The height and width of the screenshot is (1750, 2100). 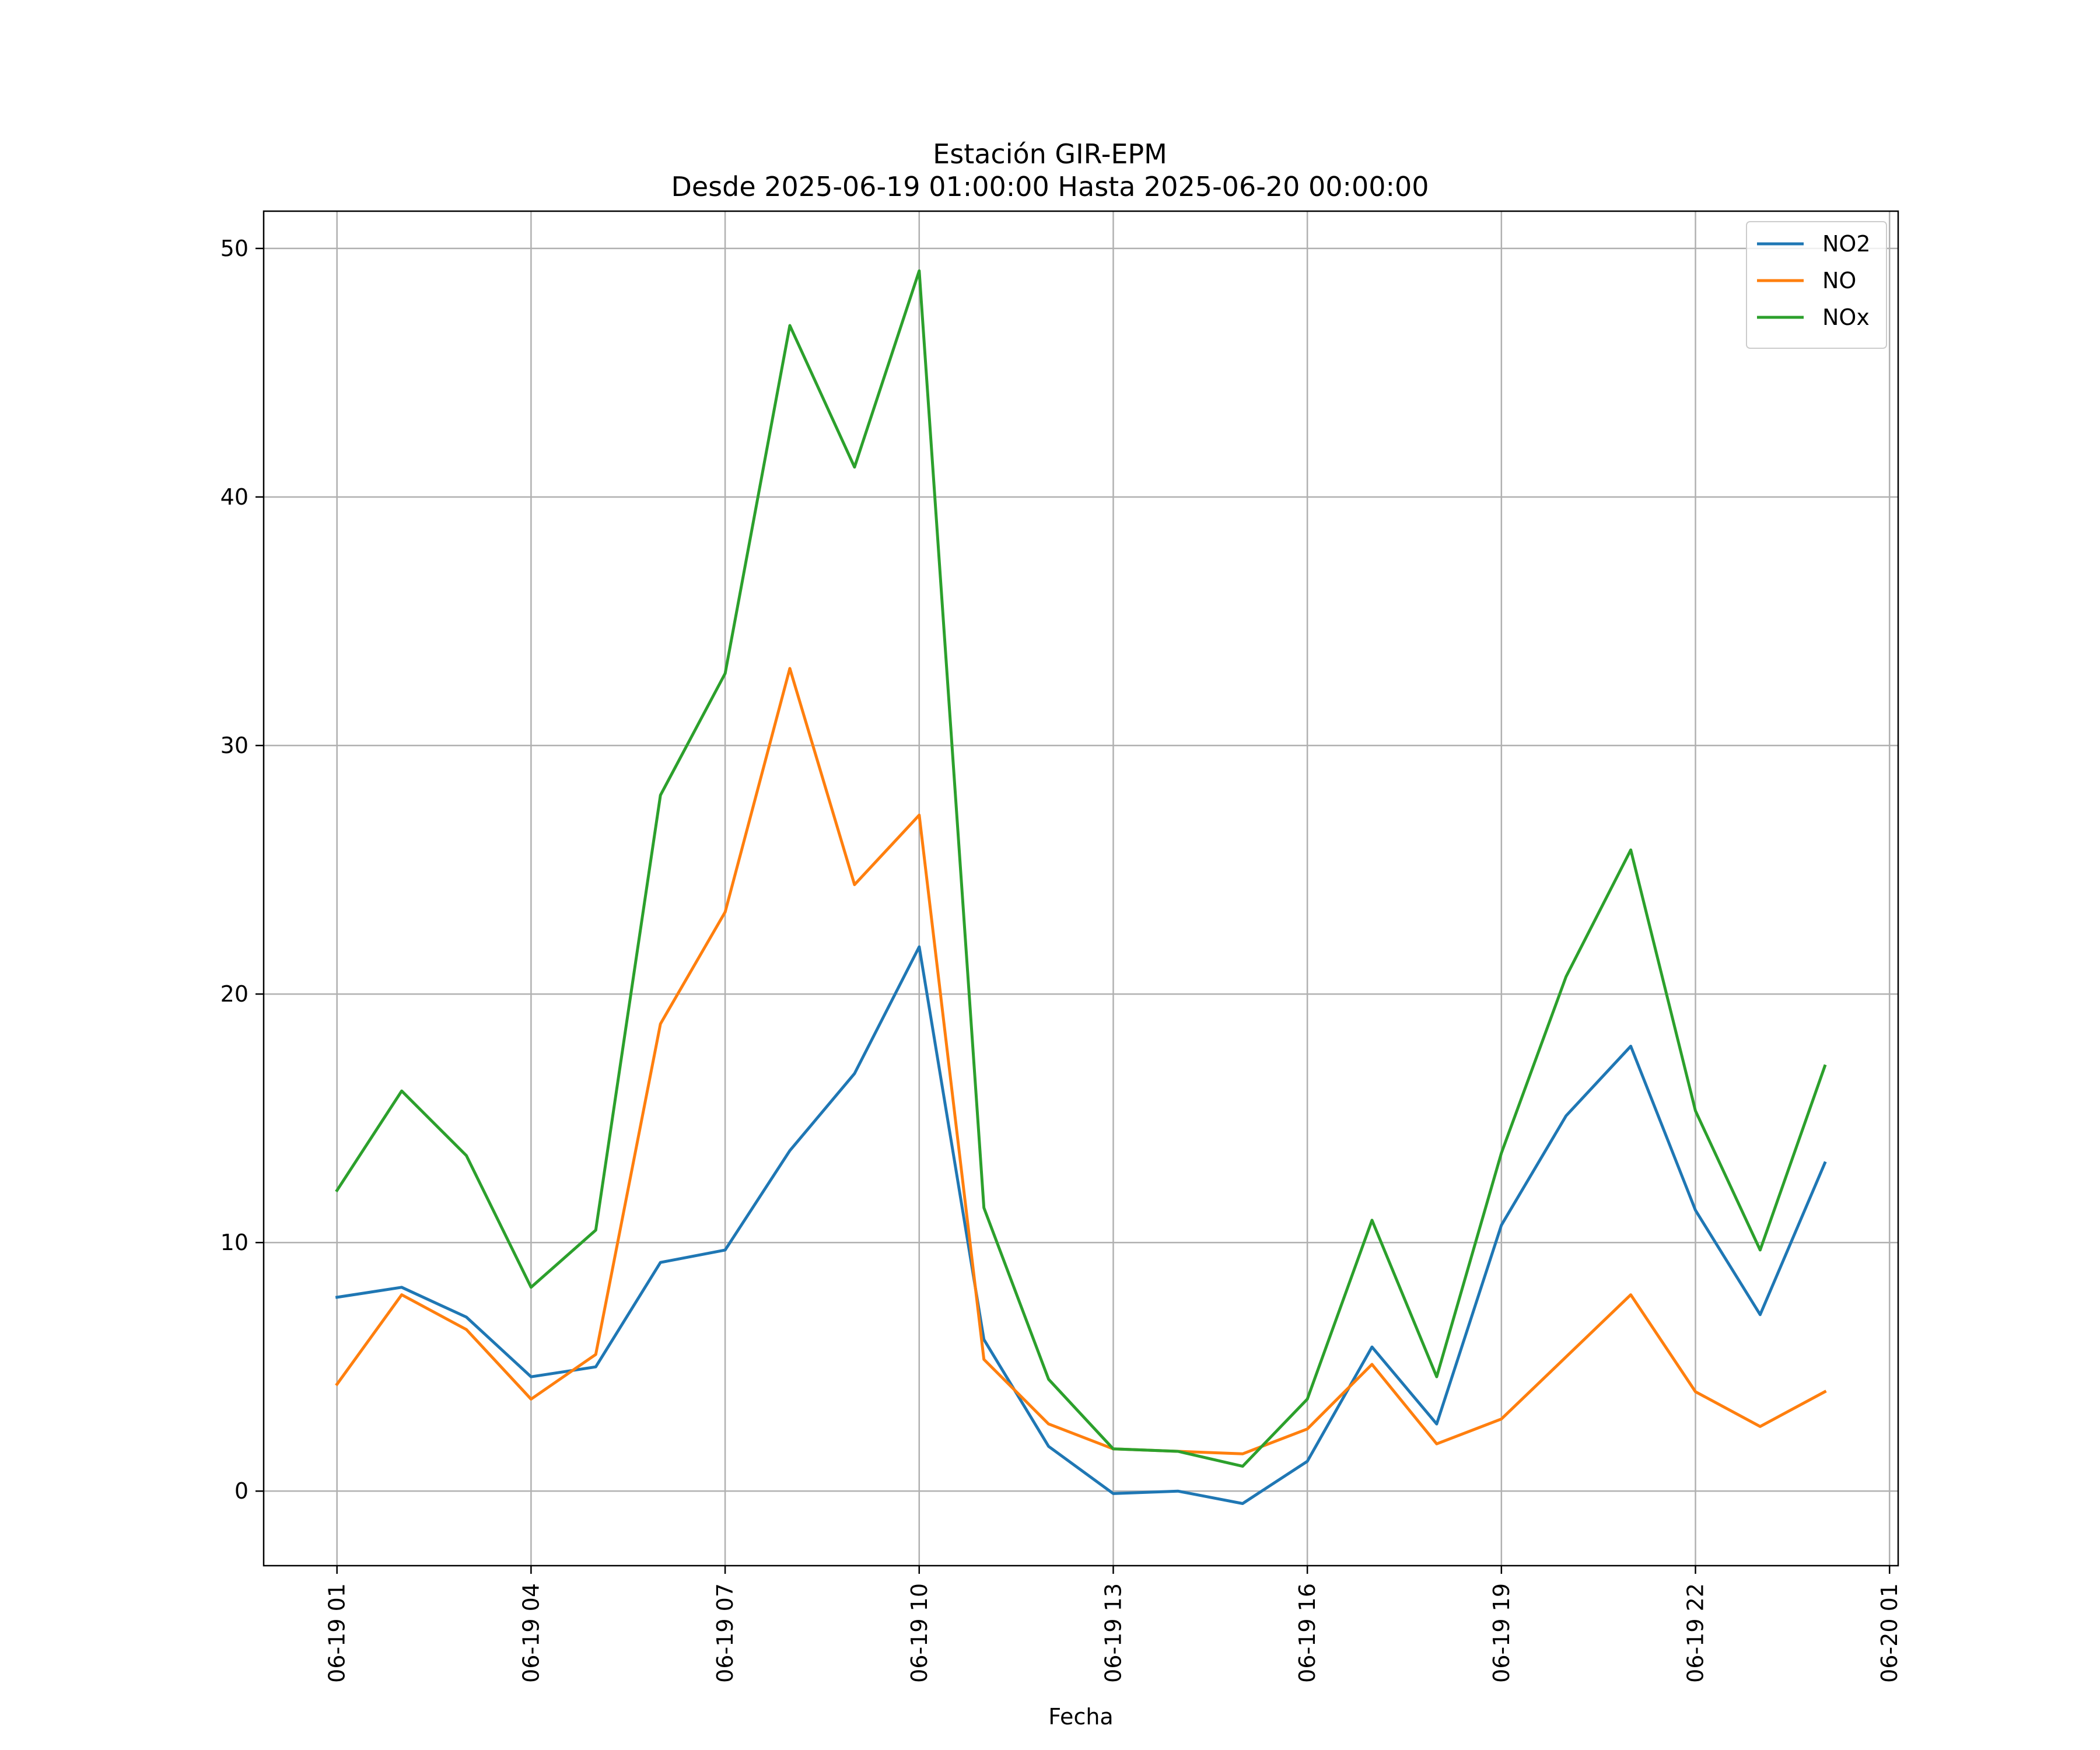 What do you see at coordinates (235, 745) in the screenshot?
I see `y-tick-label: 30` at bounding box center [235, 745].